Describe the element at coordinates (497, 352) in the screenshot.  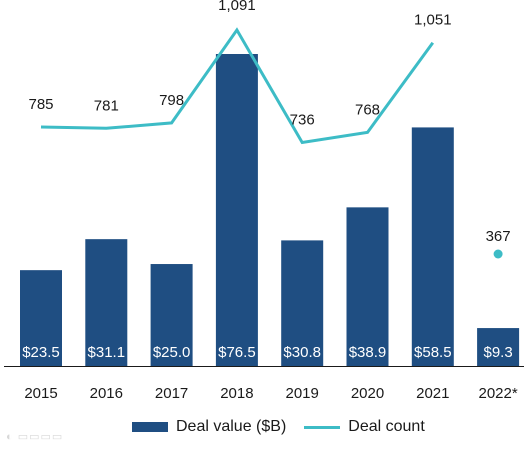
I see `bar-value-label: $9.3` at that location.